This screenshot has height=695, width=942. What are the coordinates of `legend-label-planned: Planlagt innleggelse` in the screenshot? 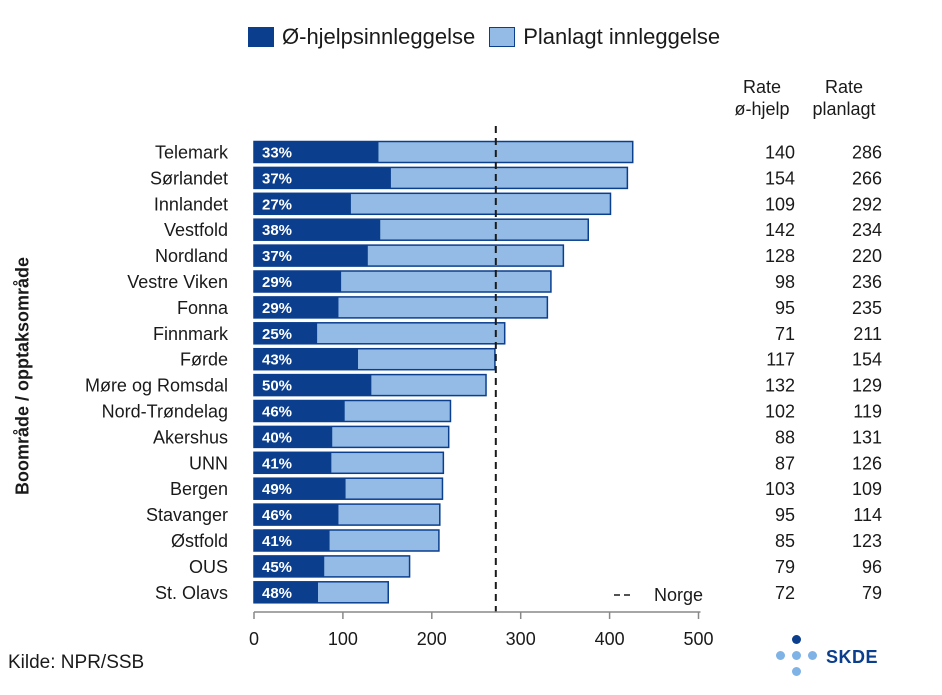 It's located at (622, 36).